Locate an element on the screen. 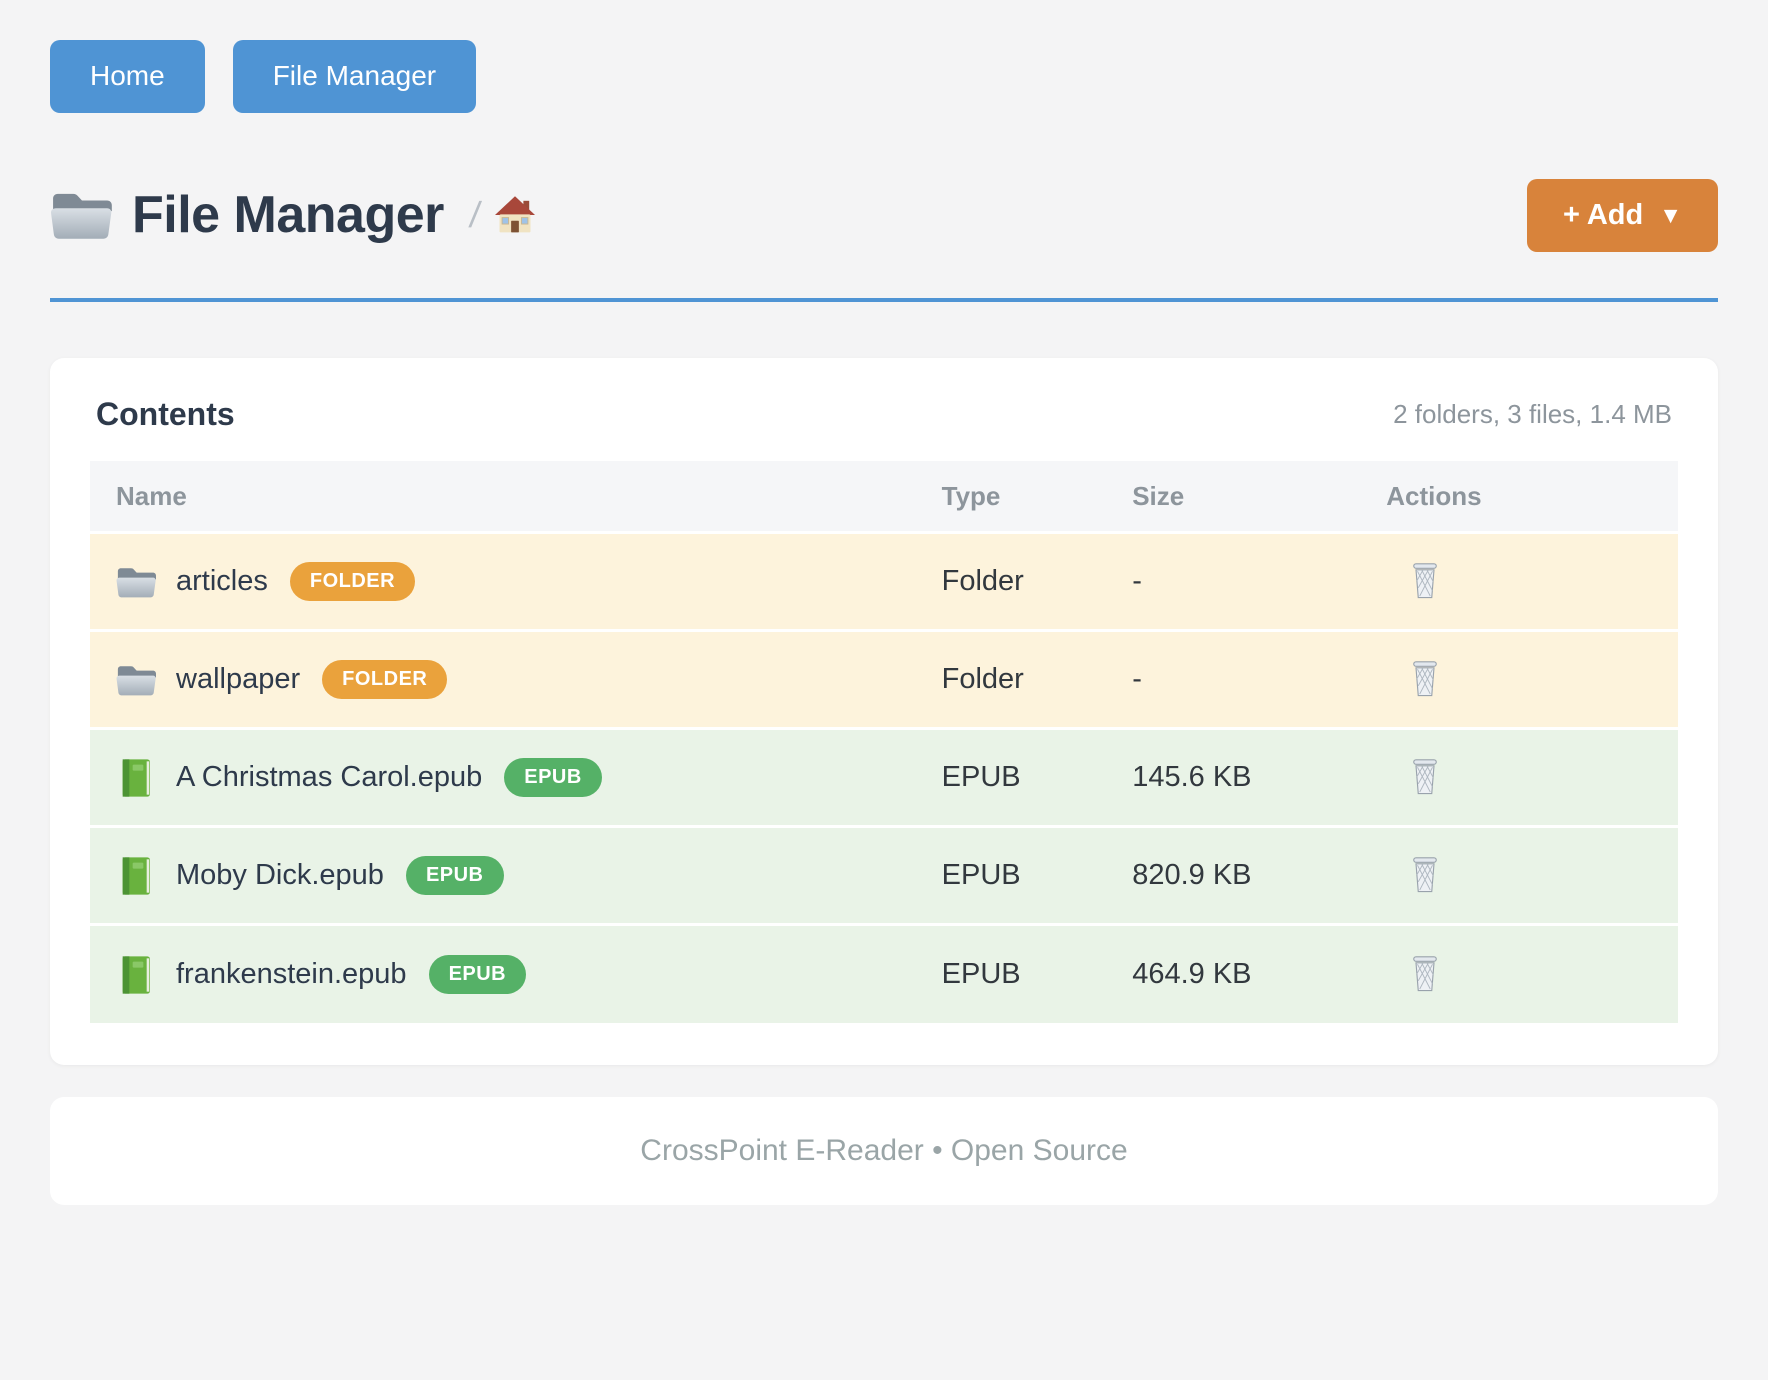  add-button: + Add ▼ is located at coordinates (1622, 215).